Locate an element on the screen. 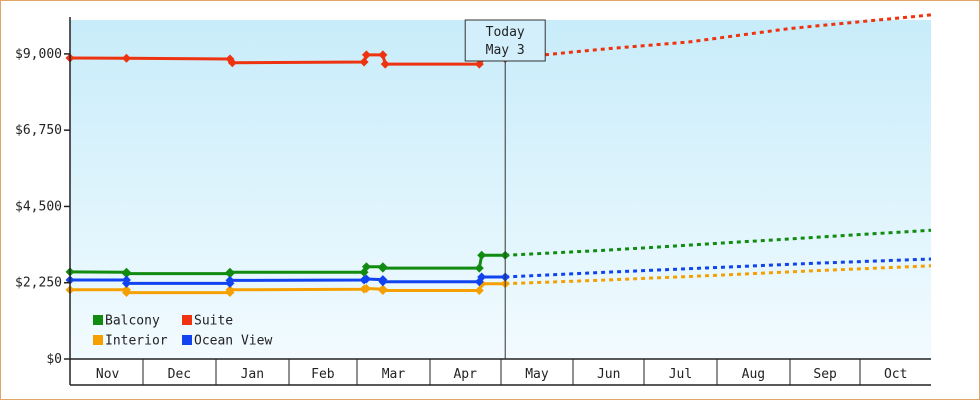 Image resolution: width=980 pixels, height=400 pixels. y-tick-label: $0 is located at coordinates (54, 359).